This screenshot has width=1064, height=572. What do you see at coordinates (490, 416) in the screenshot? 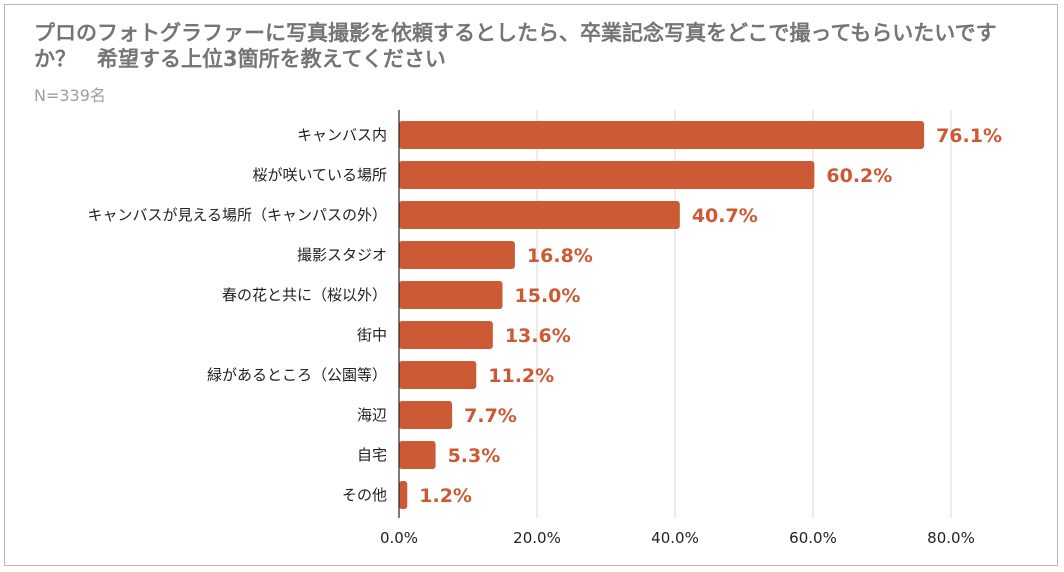
I see `data-label: 7.7%` at bounding box center [490, 416].